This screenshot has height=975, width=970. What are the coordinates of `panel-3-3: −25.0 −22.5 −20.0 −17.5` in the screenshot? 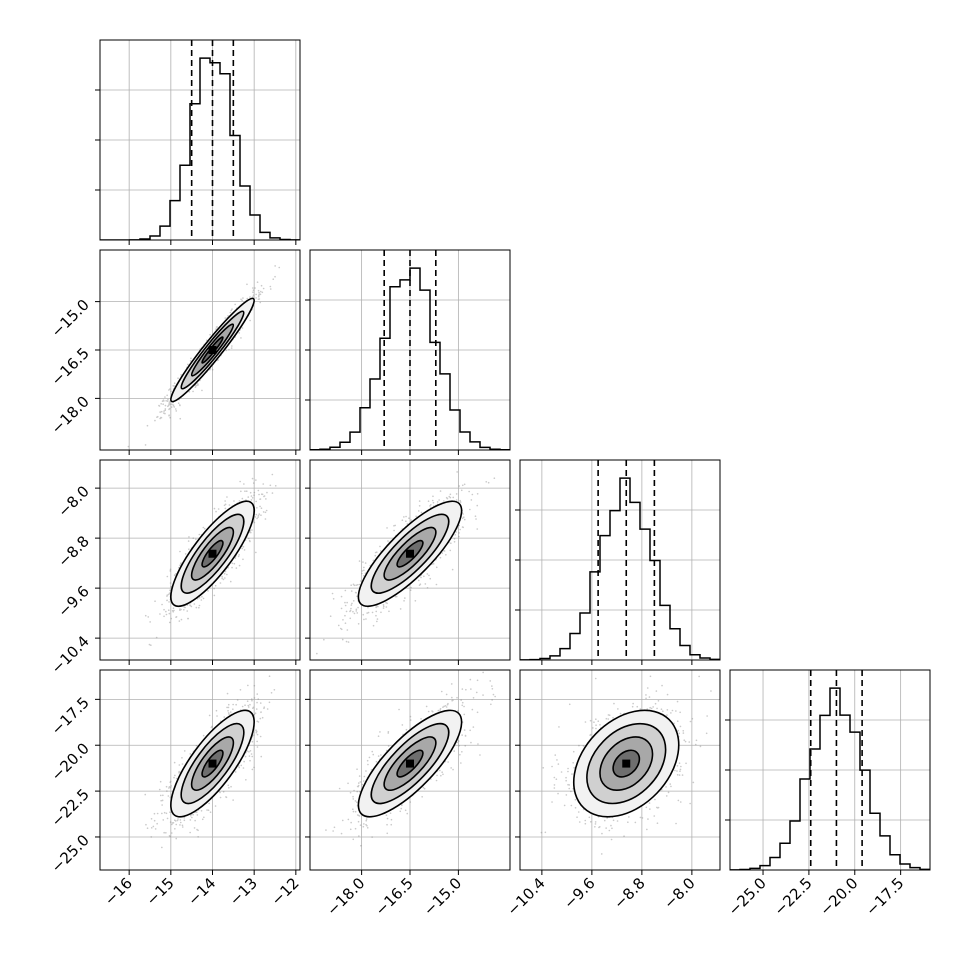 It's located at (828, 794).